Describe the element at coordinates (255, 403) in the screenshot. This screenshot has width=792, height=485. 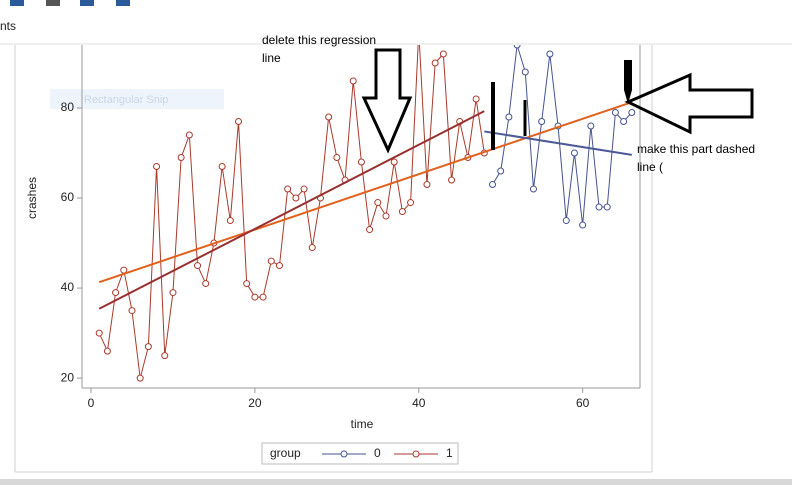
I see `x-tick-label: 20` at that location.